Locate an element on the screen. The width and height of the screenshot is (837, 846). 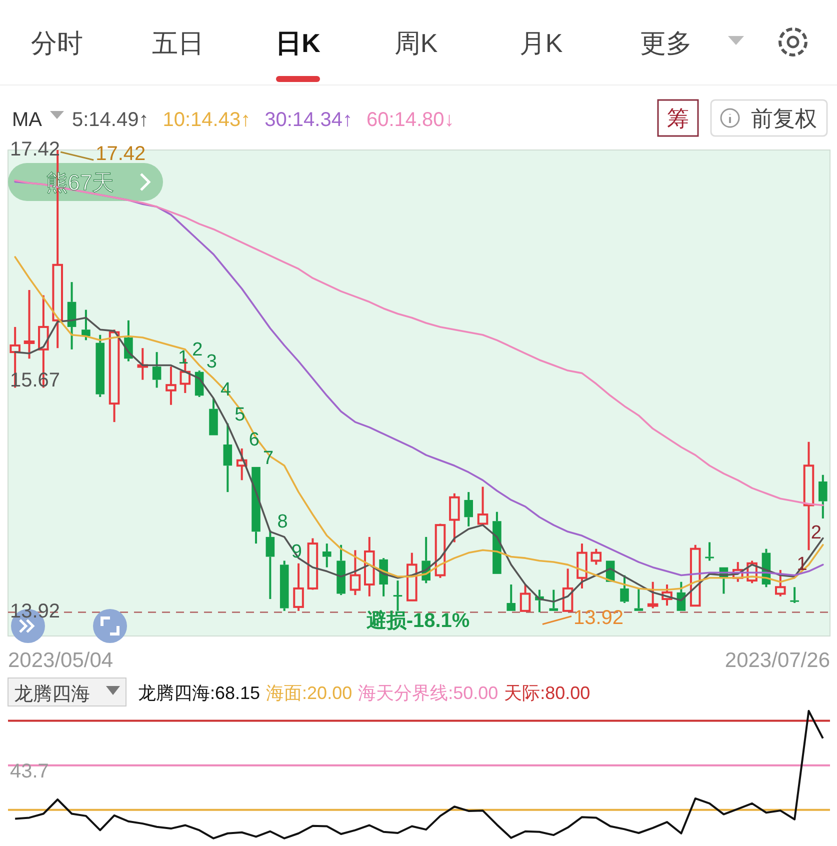
y-tick-label: 13.92 is located at coordinates (35, 611).